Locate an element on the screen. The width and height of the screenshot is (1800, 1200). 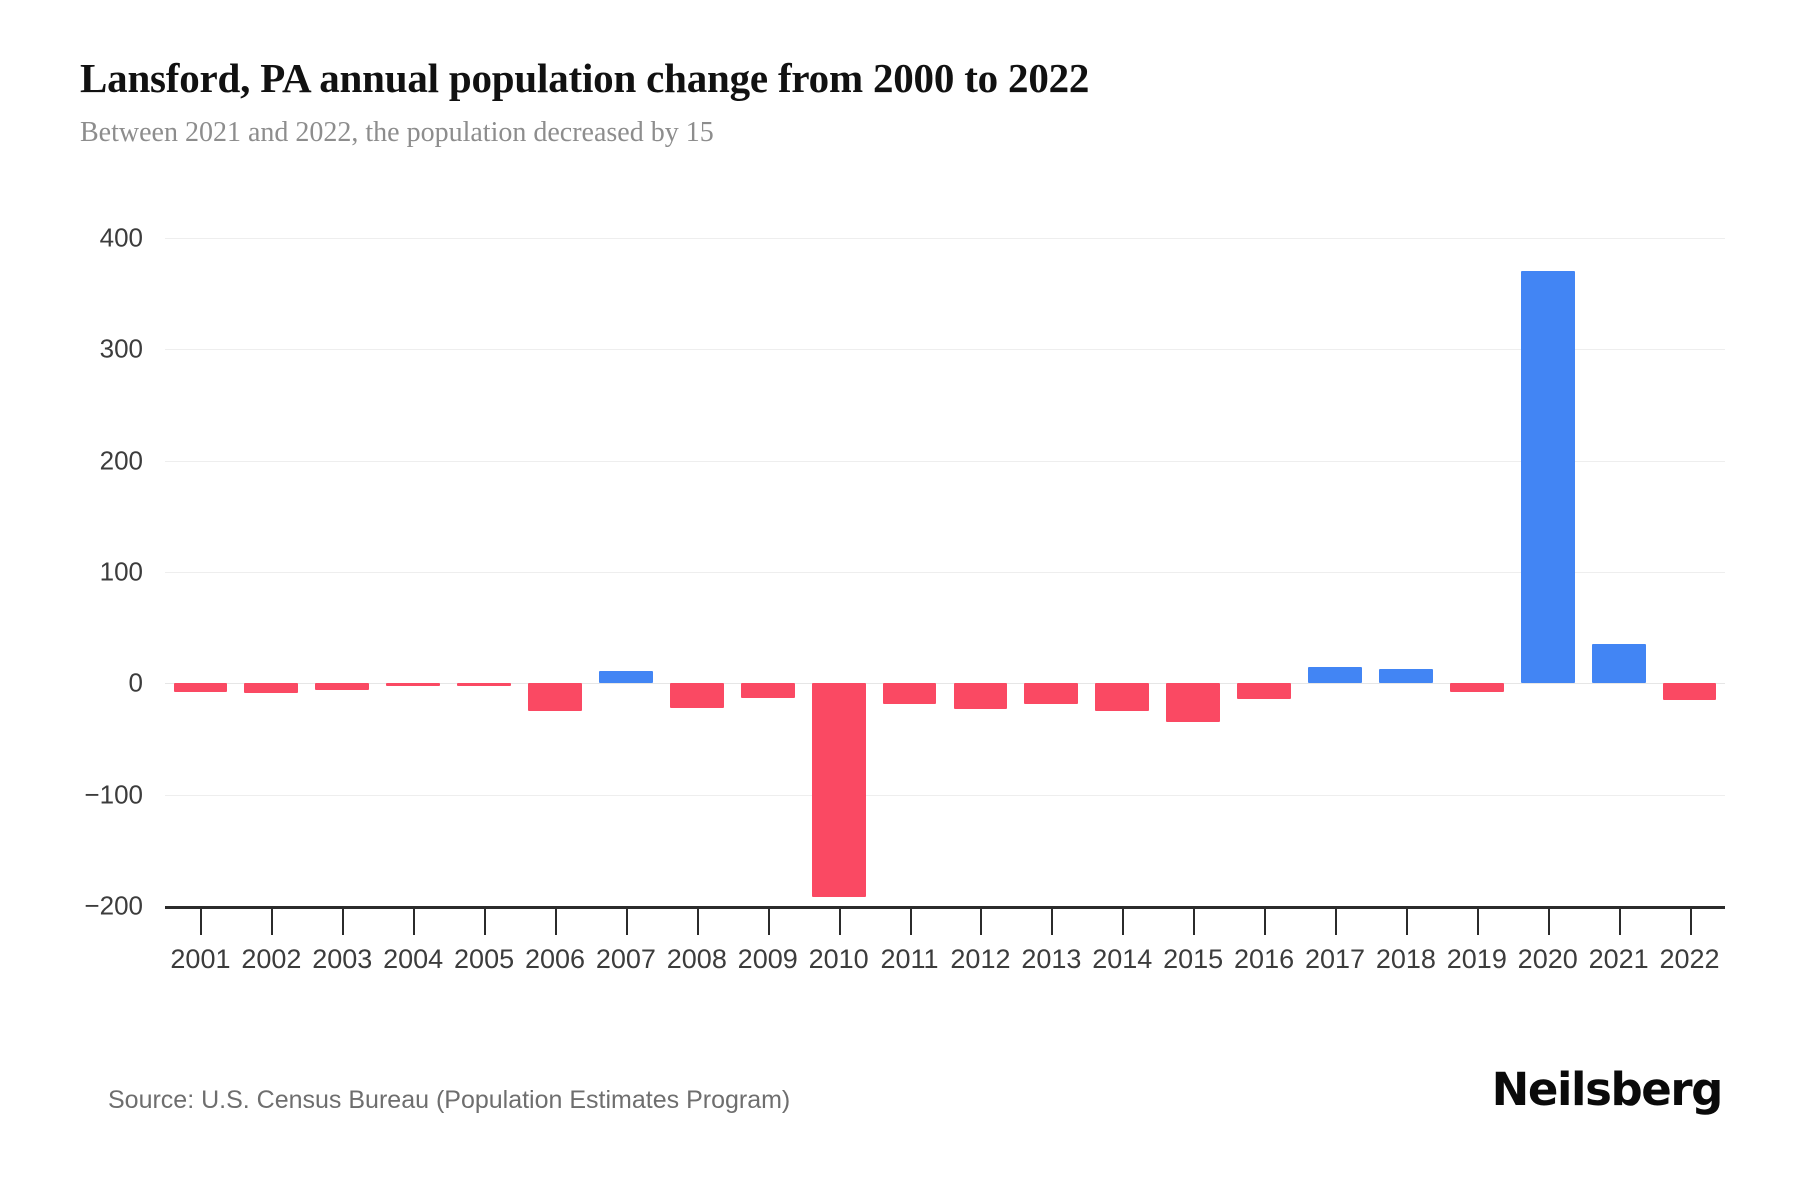
x-tick-label: 2010 is located at coordinates (838, 959).